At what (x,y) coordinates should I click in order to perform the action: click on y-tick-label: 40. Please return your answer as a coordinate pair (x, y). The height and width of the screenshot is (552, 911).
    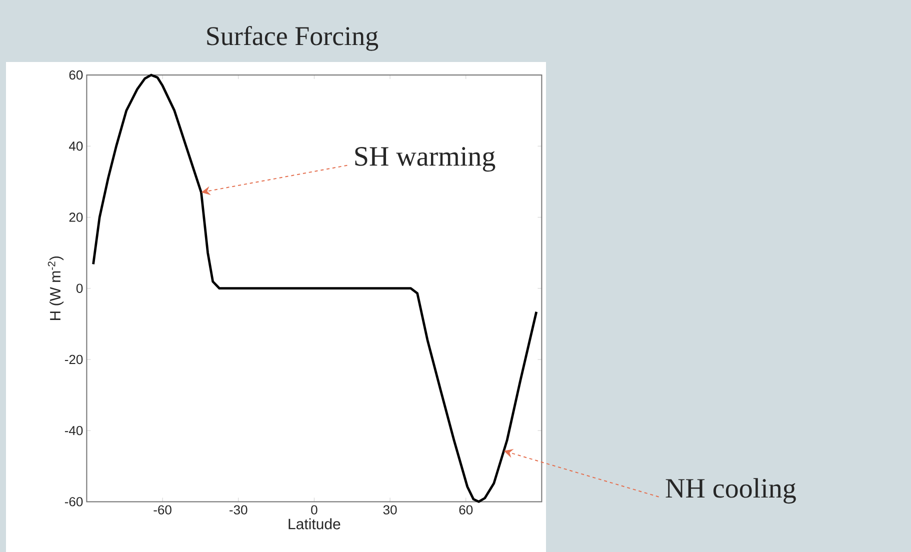
    Looking at the image, I should click on (76, 146).